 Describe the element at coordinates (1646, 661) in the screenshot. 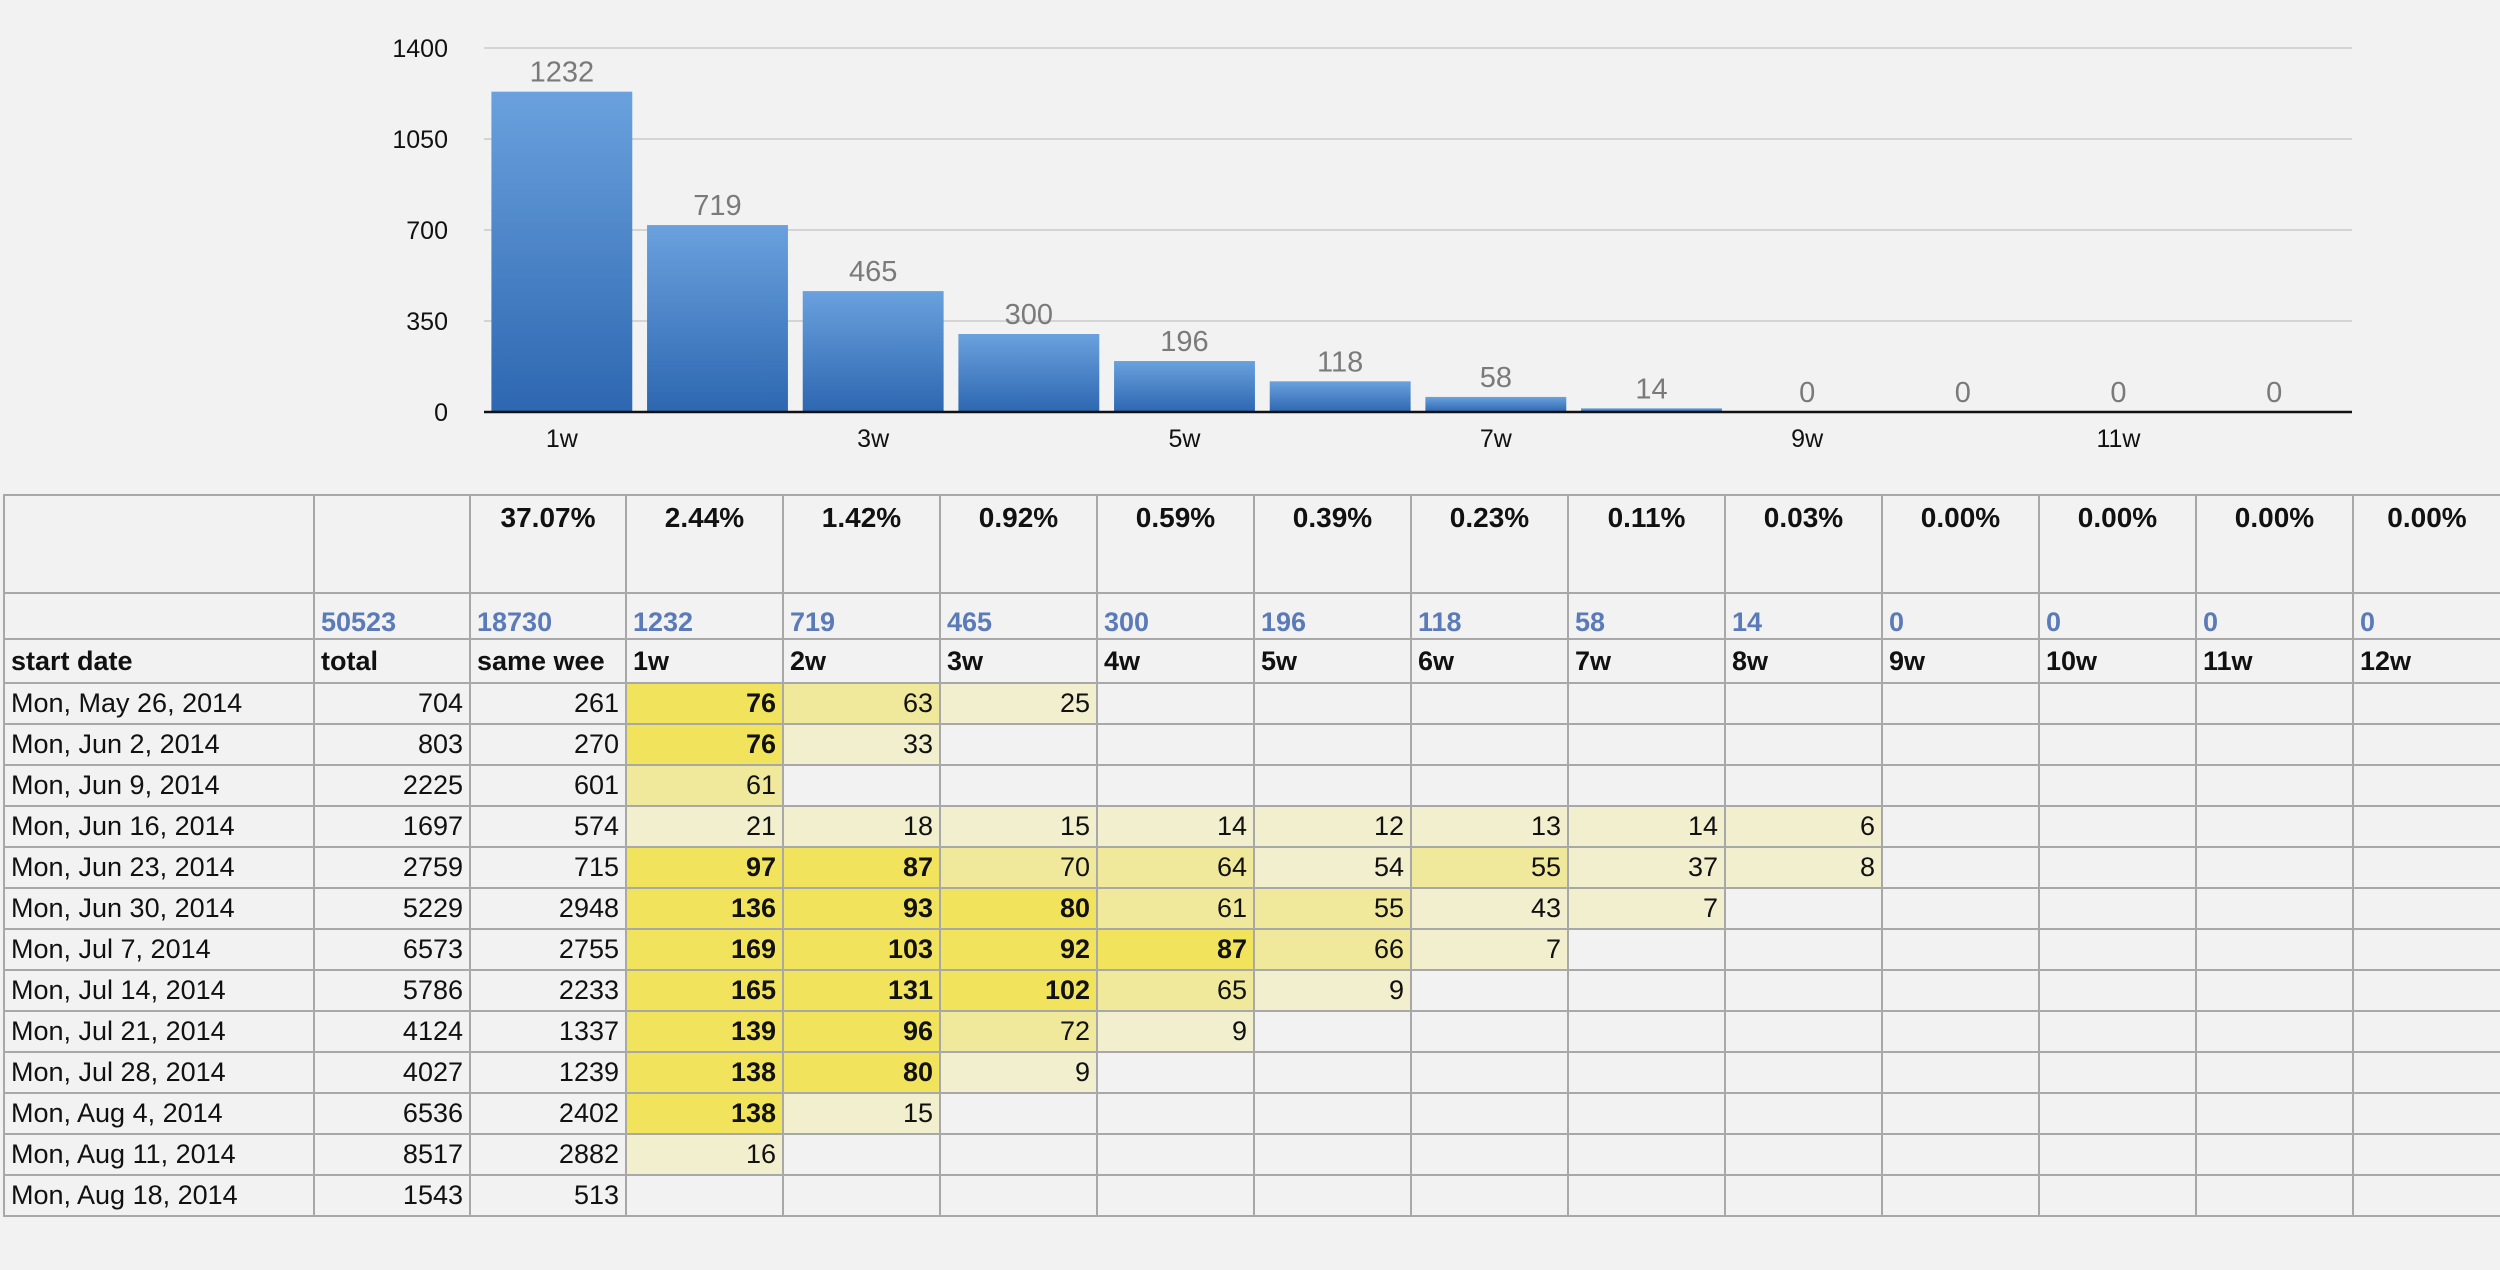

I see `column-header: 7w` at that location.